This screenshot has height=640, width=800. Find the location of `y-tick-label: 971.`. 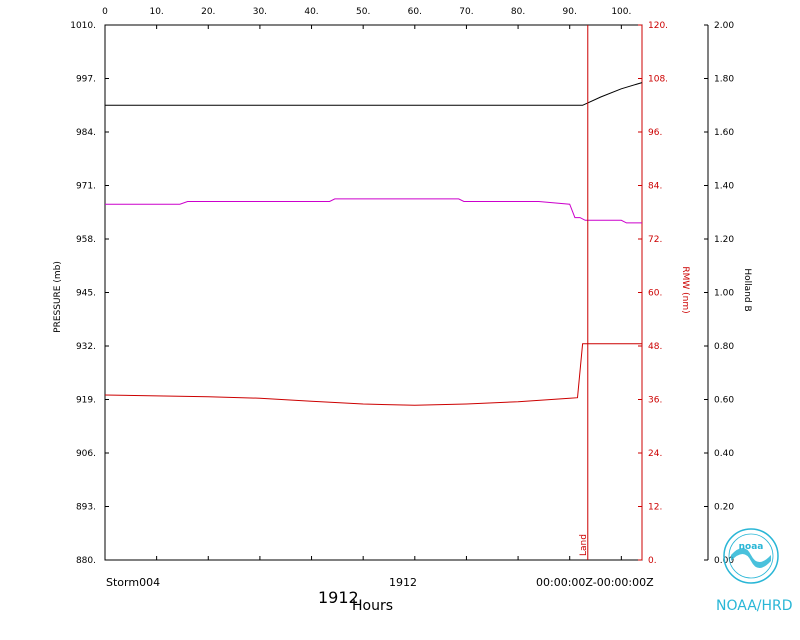

y-tick-label: 971. is located at coordinates (86, 187).